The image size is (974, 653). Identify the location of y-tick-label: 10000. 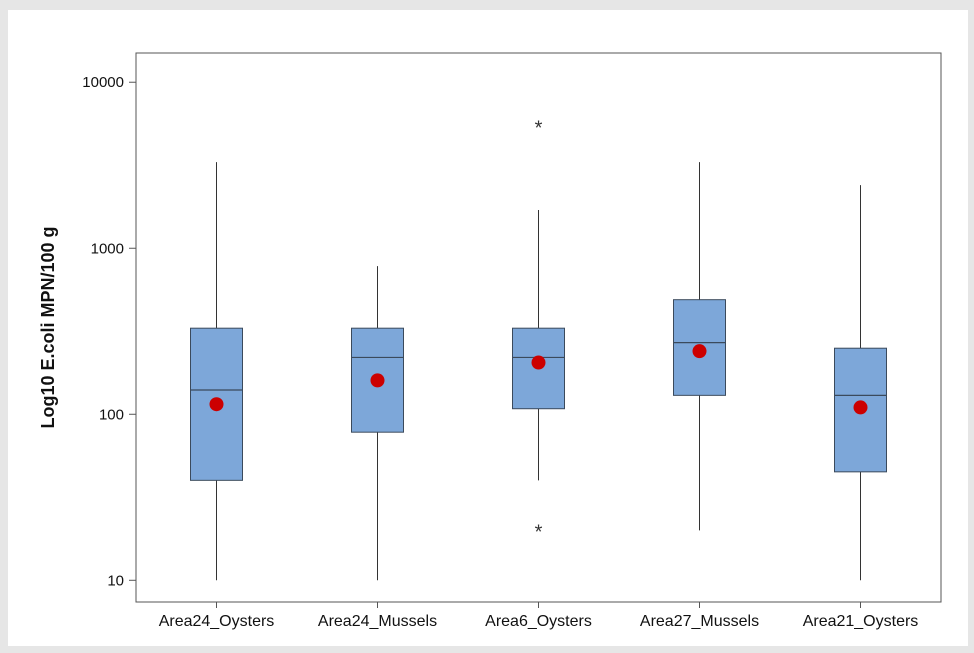
(103, 82).